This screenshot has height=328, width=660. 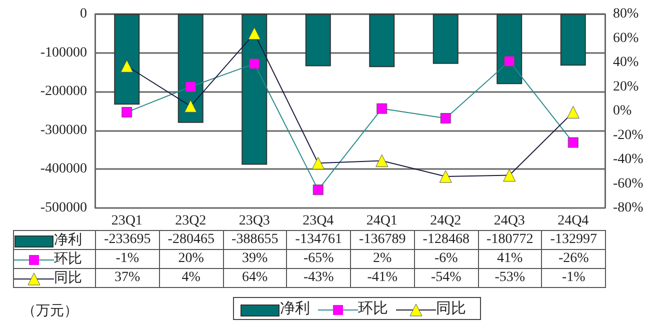 What do you see at coordinates (255, 278) in the screenshot?
I see `data-label: 64%` at bounding box center [255, 278].